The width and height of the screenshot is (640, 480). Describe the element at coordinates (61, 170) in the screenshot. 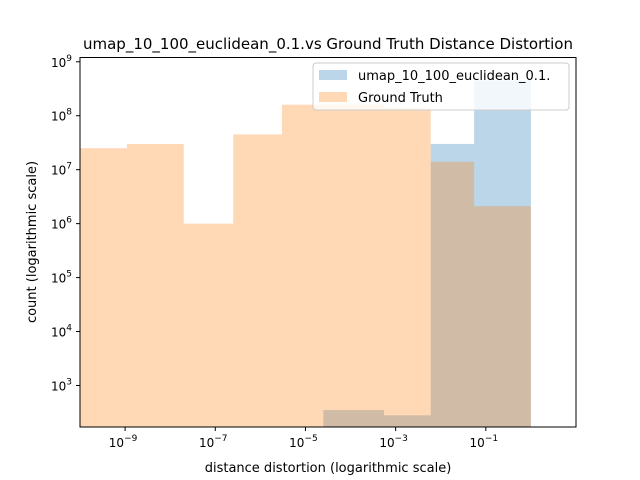

I see `y-tick-label-4: 10⁷` at that location.